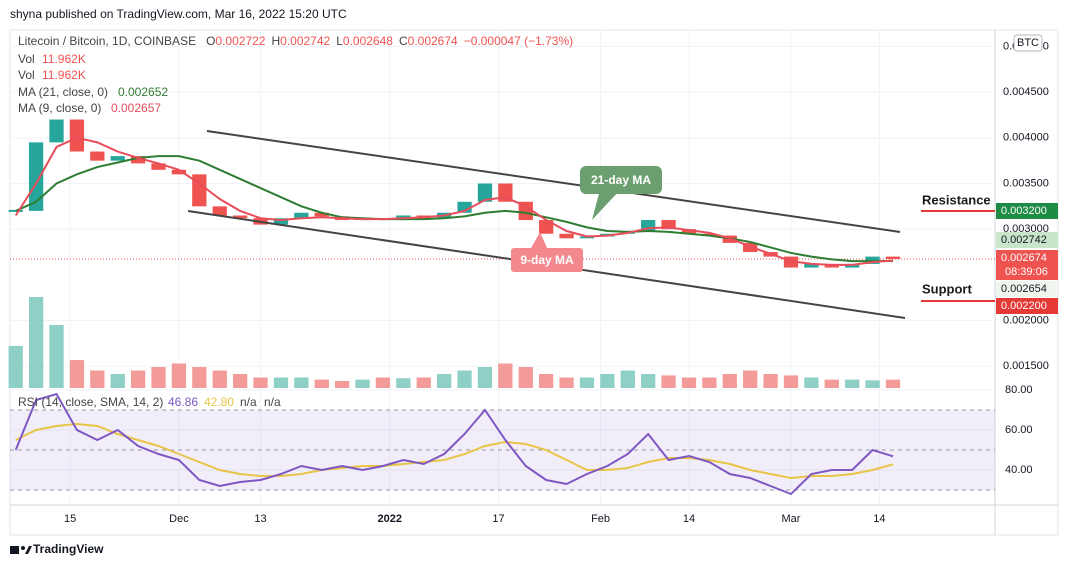  Describe the element at coordinates (339, 41) in the screenshot. I see `ohlc-letter: L` at that location.